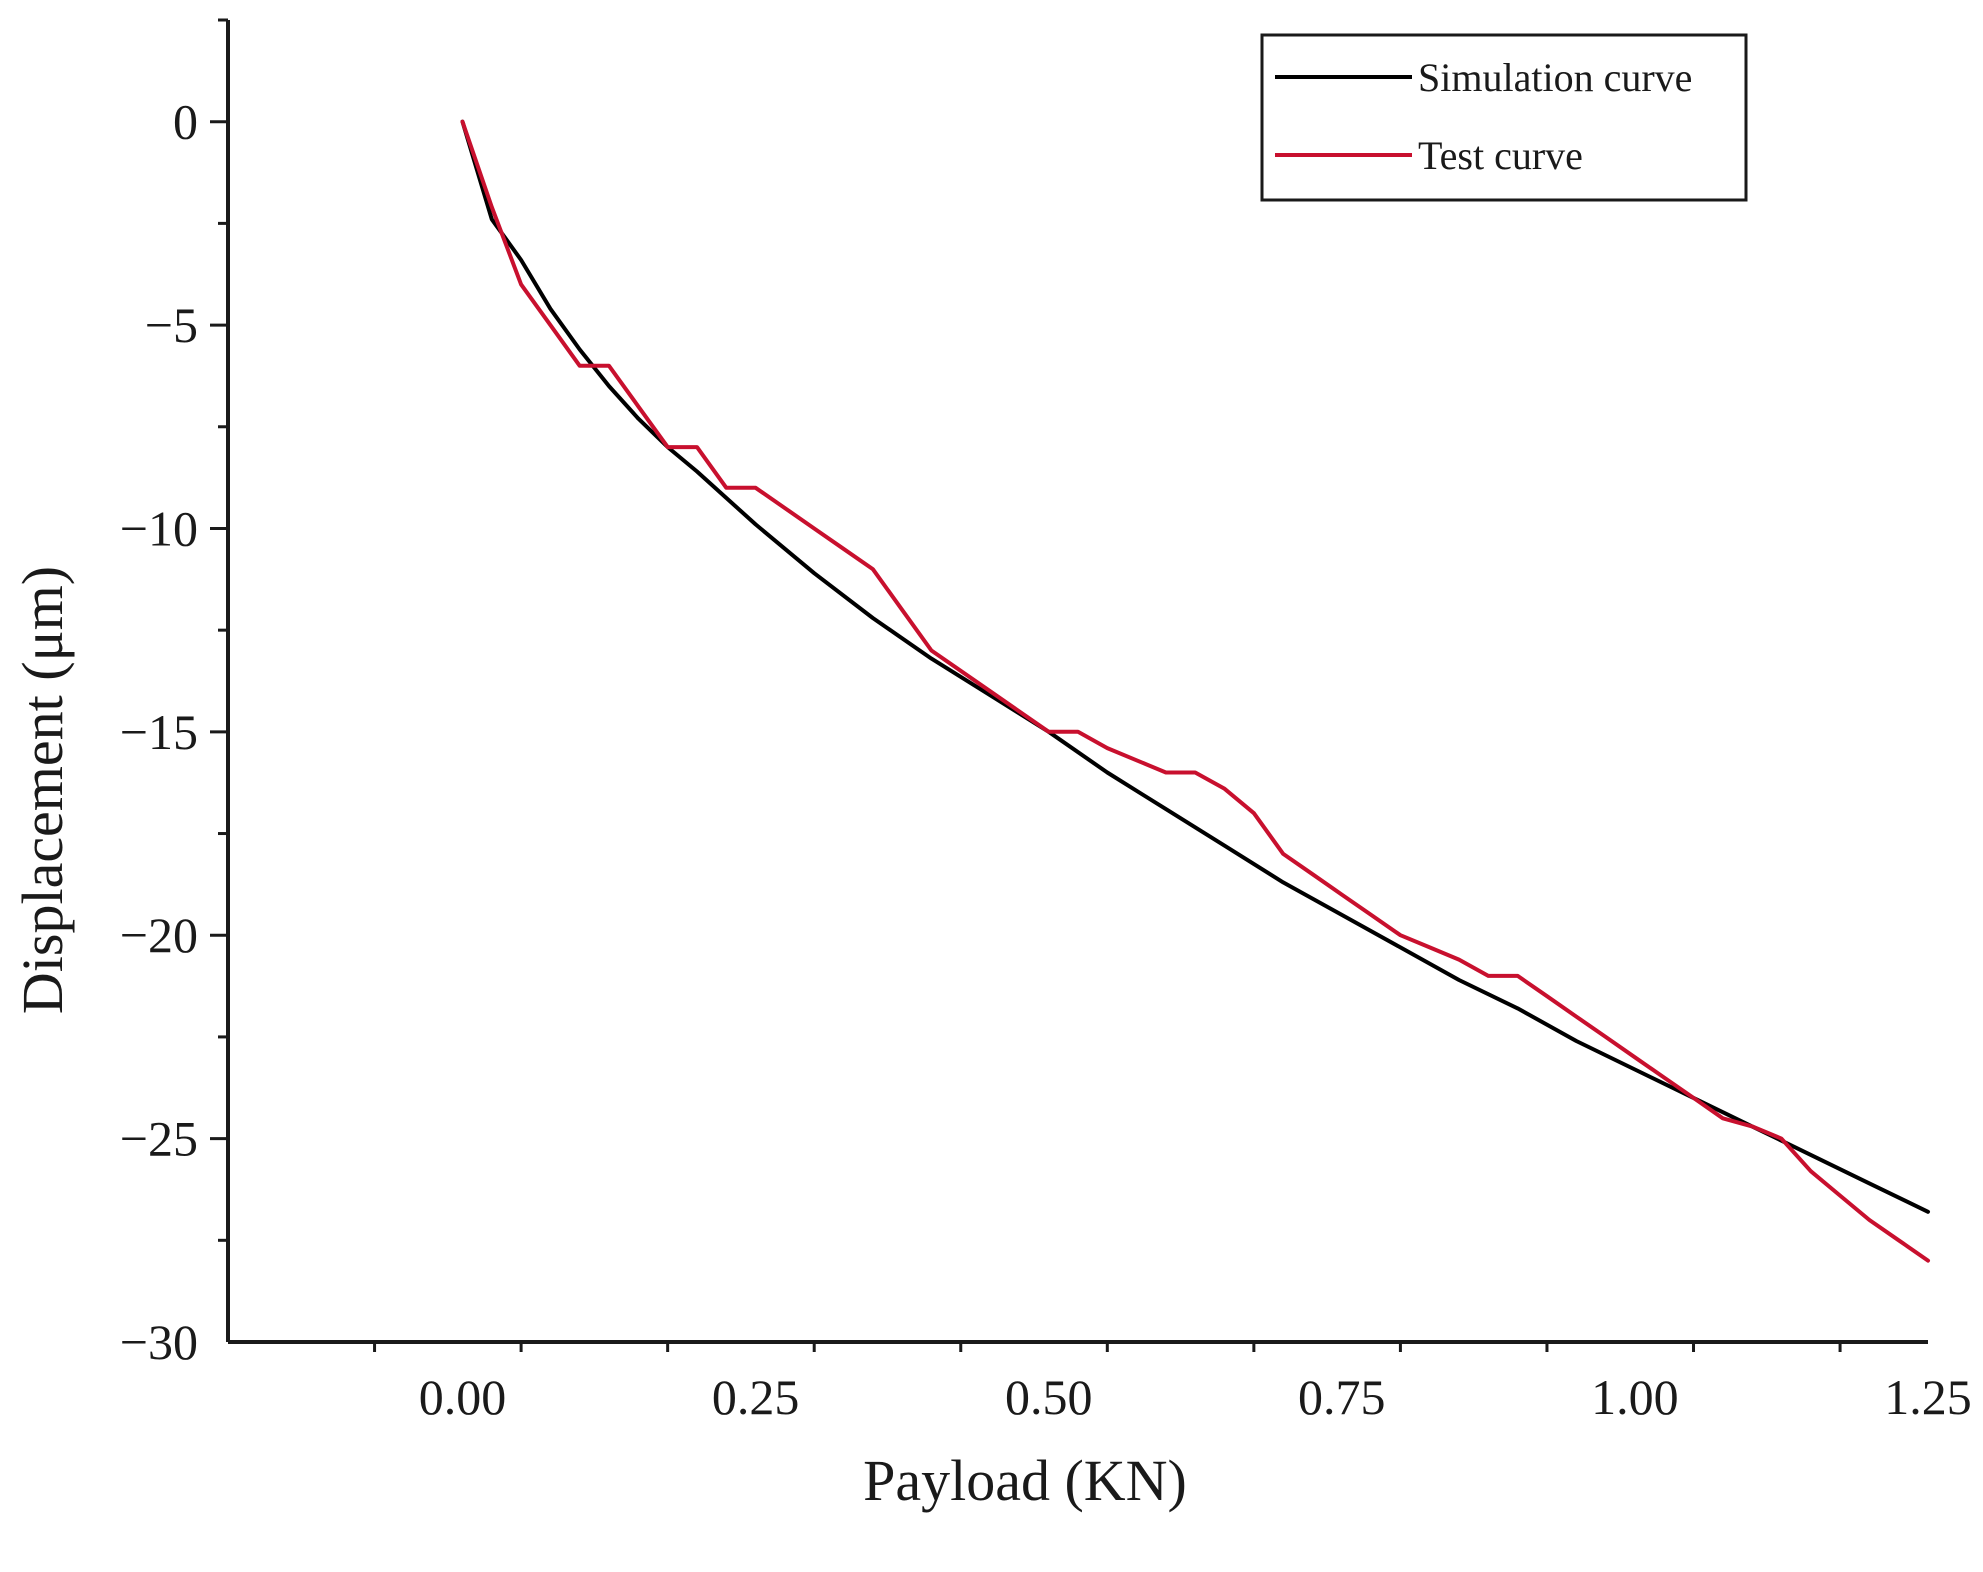 The height and width of the screenshot is (1572, 1983). What do you see at coordinates (159, 1342) in the screenshot?
I see `y-tick-label: −30` at bounding box center [159, 1342].